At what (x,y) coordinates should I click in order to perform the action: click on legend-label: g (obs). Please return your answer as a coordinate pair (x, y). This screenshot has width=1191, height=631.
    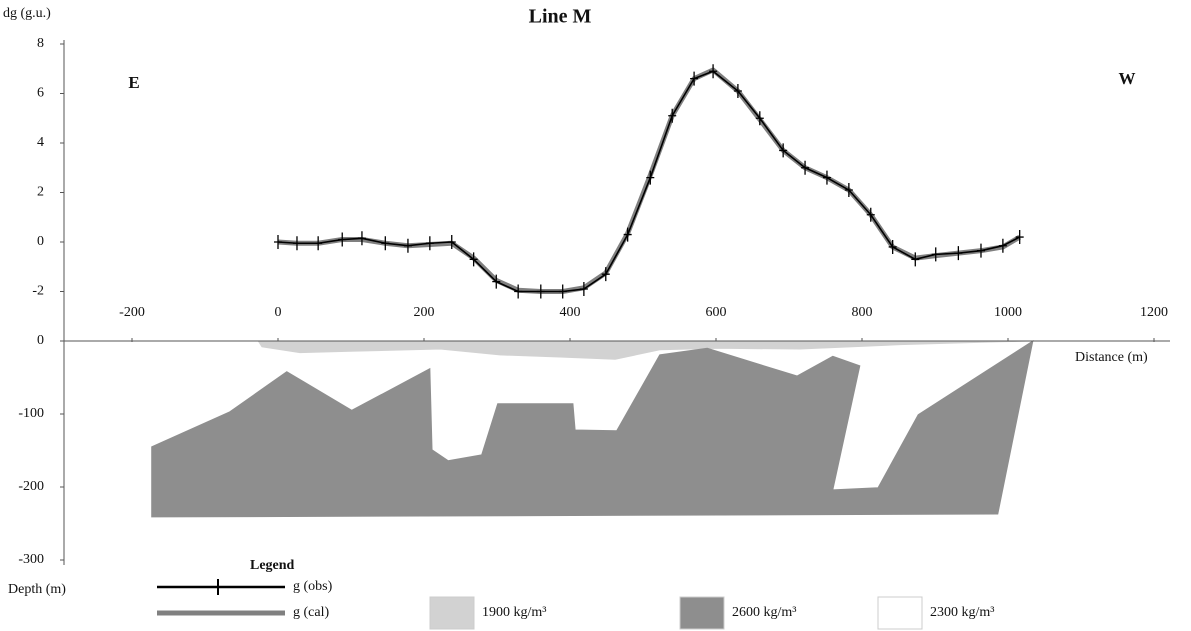
    Looking at the image, I should click on (313, 586).